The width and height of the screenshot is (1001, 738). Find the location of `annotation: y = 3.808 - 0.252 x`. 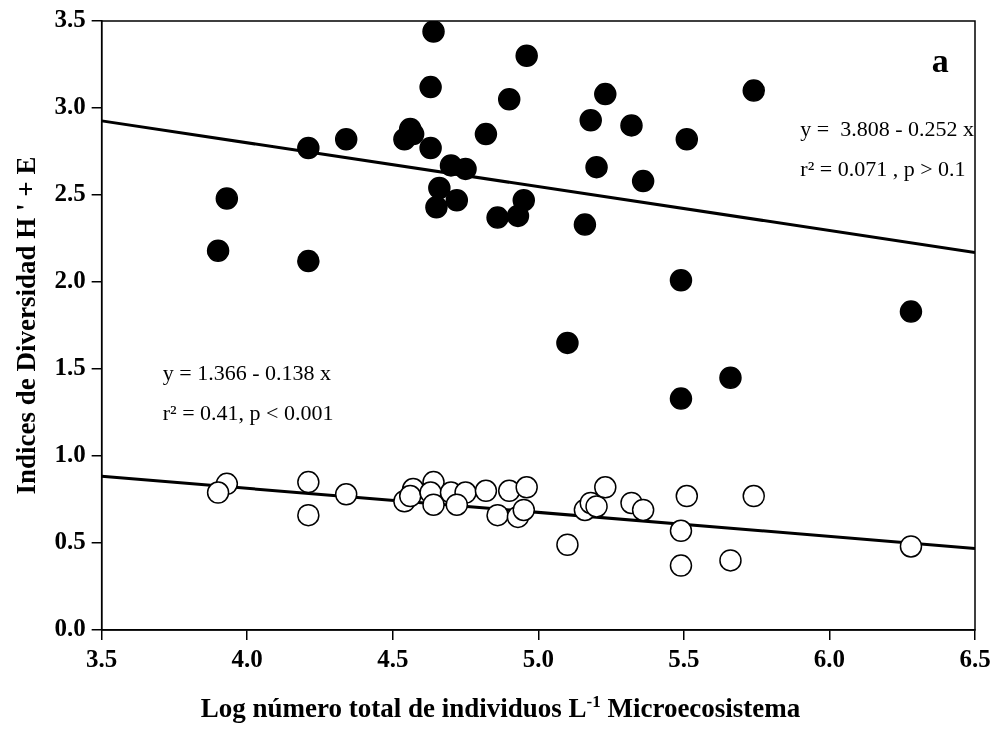

annotation: y = 3.808 - 0.252 x is located at coordinates (887, 129).